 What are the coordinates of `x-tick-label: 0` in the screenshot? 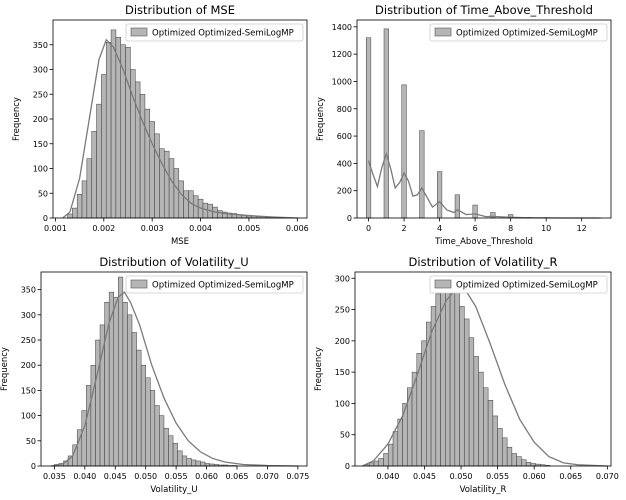 It's located at (368, 228).